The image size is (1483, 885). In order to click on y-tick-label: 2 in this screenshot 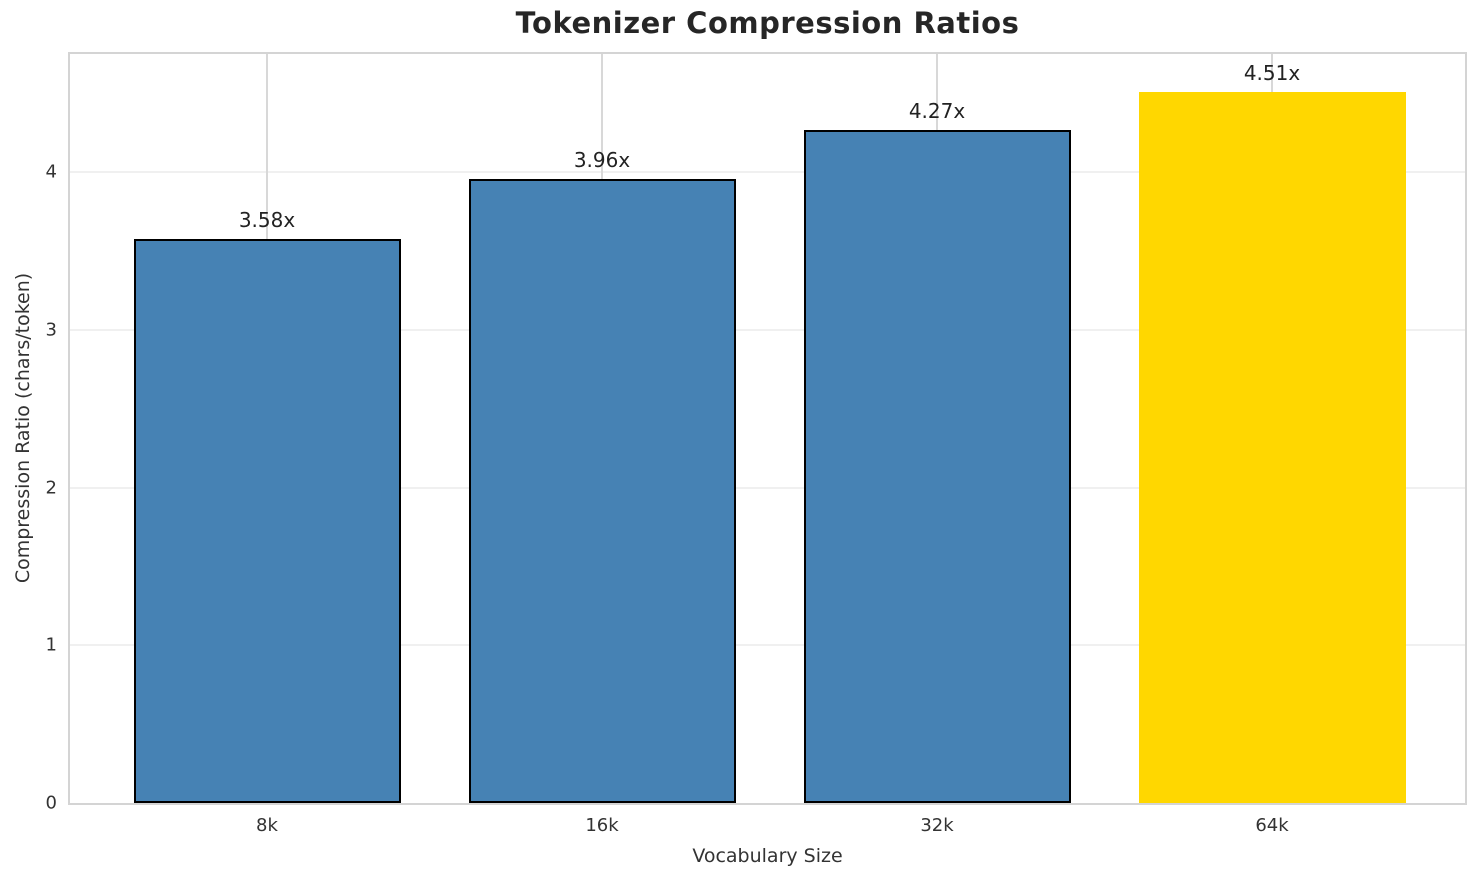, I will do `click(51, 488)`.